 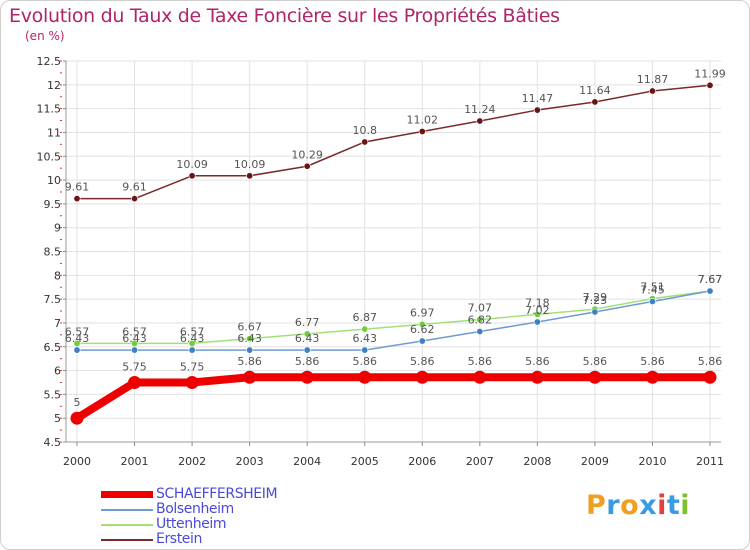 What do you see at coordinates (54, 132) in the screenshot?
I see `y-tick-label: 11` at bounding box center [54, 132].